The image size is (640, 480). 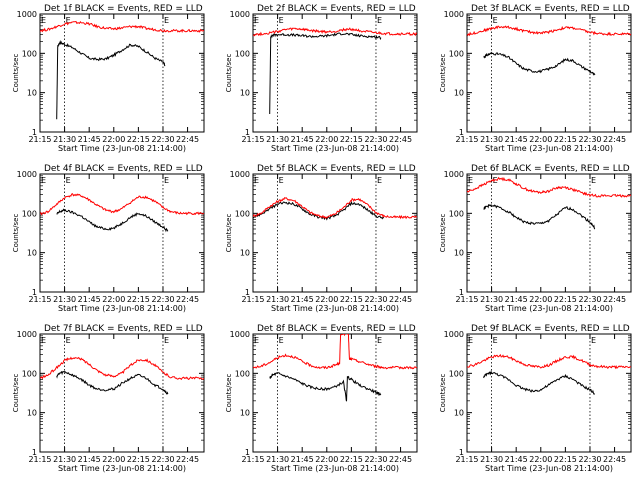 What do you see at coordinates (336, 169) in the screenshot?
I see `panel-title: Det 5f BLACK = Events, RED = LLD` at bounding box center [336, 169].